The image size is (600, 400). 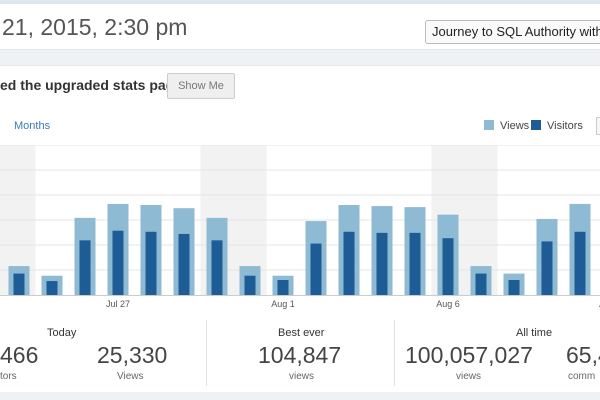 I want to click on x-tick-label: Aug 1, so click(x=283, y=304).